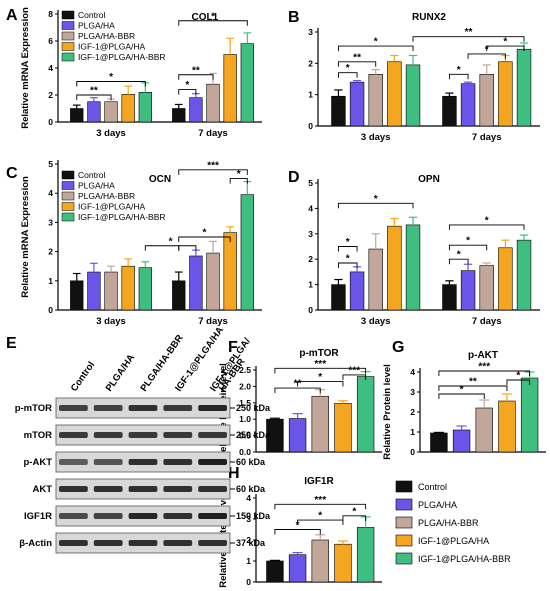  What do you see at coordinates (310, 310) in the screenshot?
I see `y-tick-label-D: 0` at bounding box center [310, 310].